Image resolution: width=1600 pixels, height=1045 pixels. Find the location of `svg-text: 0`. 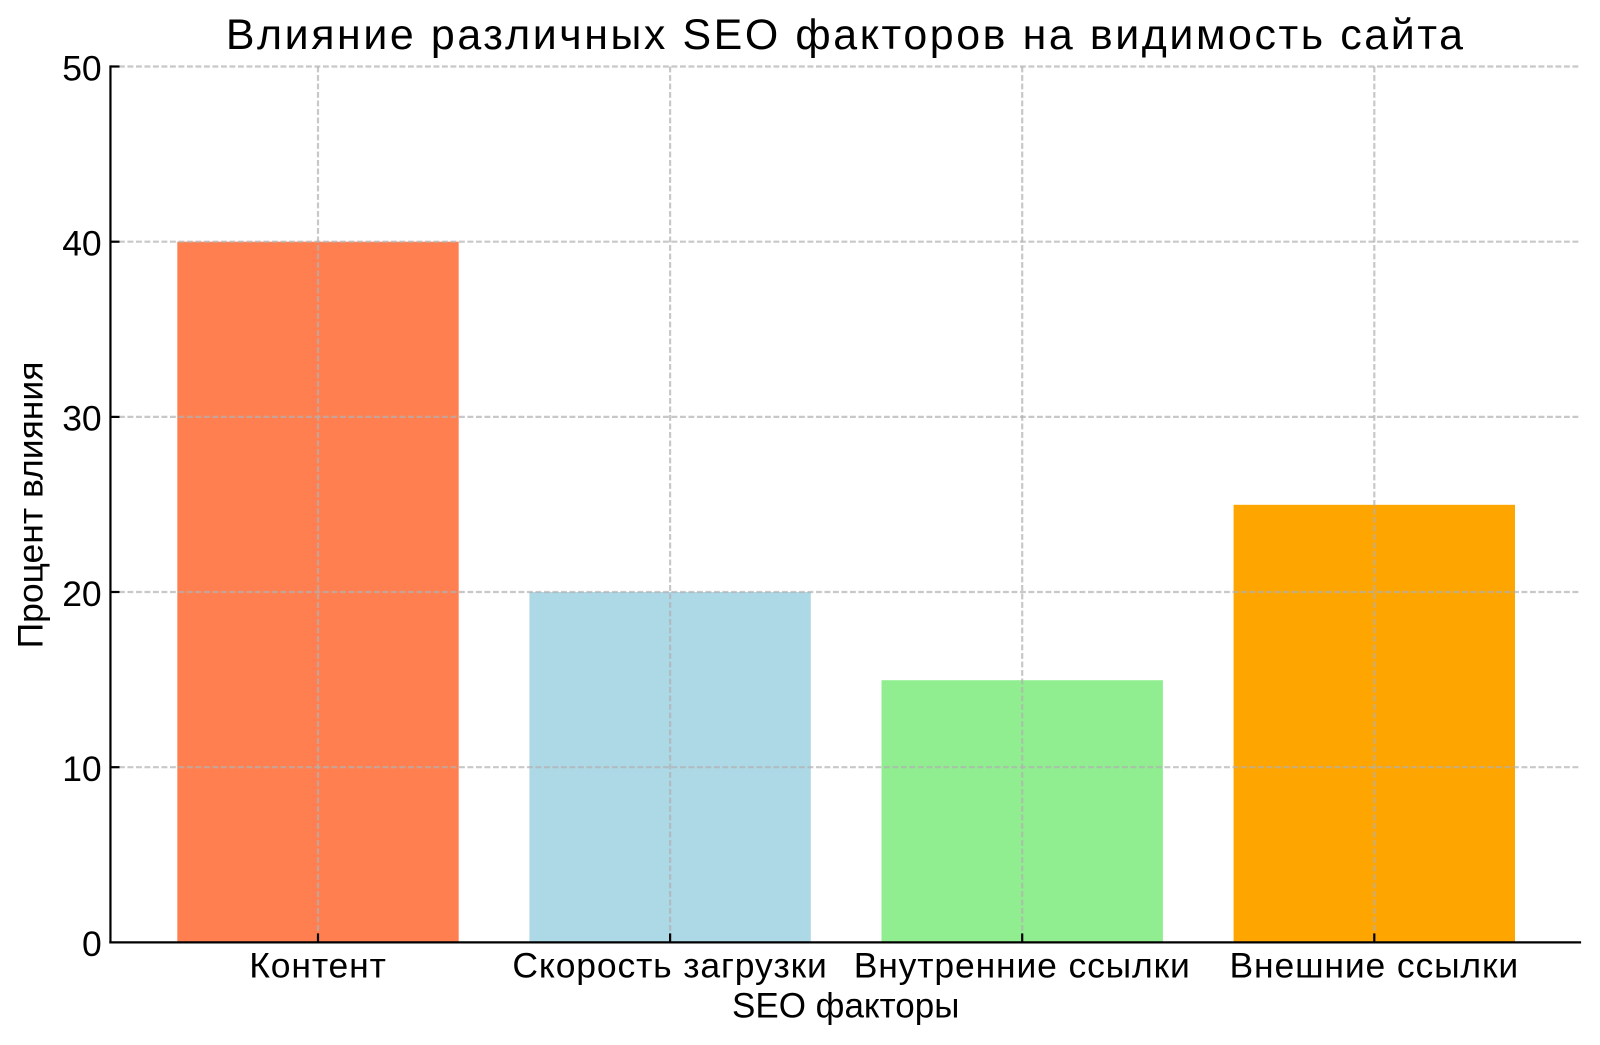

svg-text: 0 is located at coordinates (92, 944).